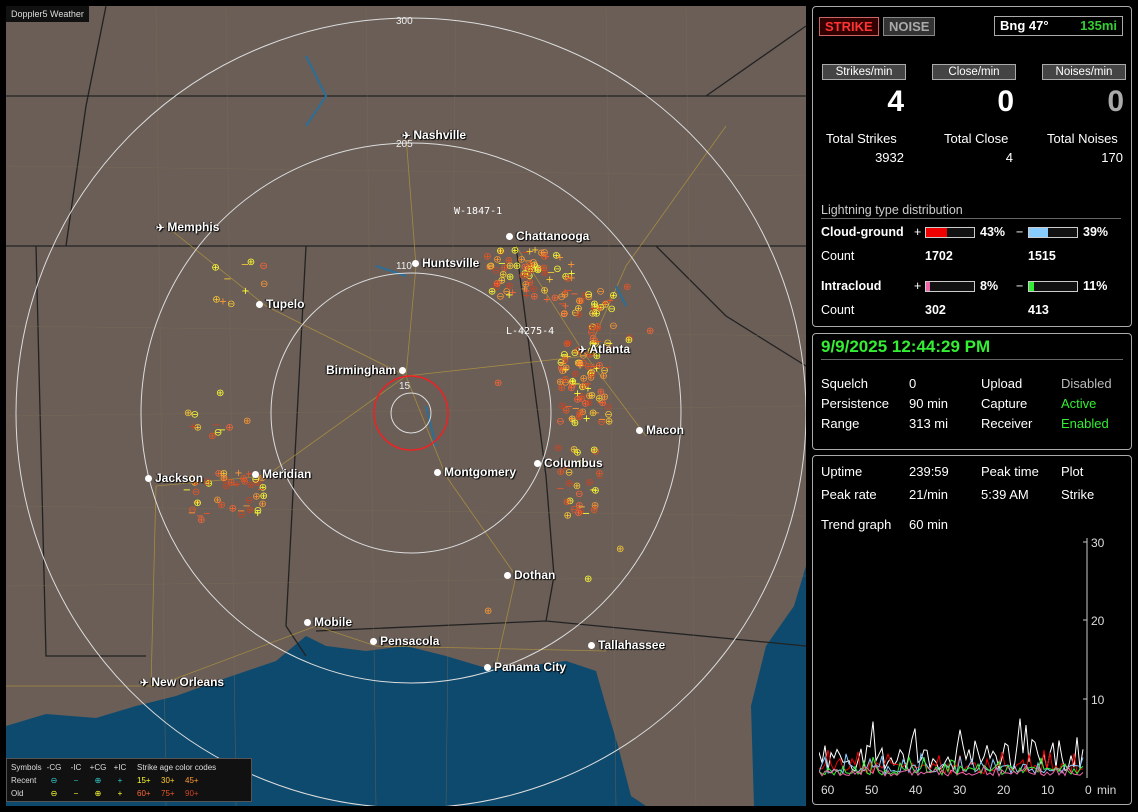  I want to click on plot-label: Plot, so click(1072, 471).